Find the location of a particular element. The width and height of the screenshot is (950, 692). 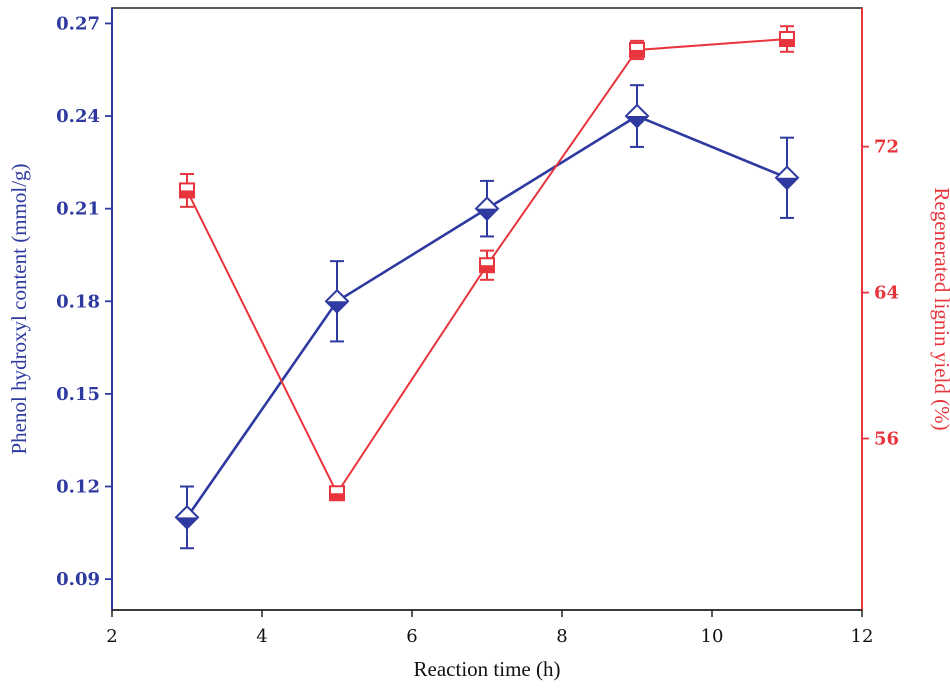

right-axis-title: Regenerated lignin yield (%) is located at coordinates (940, 308).